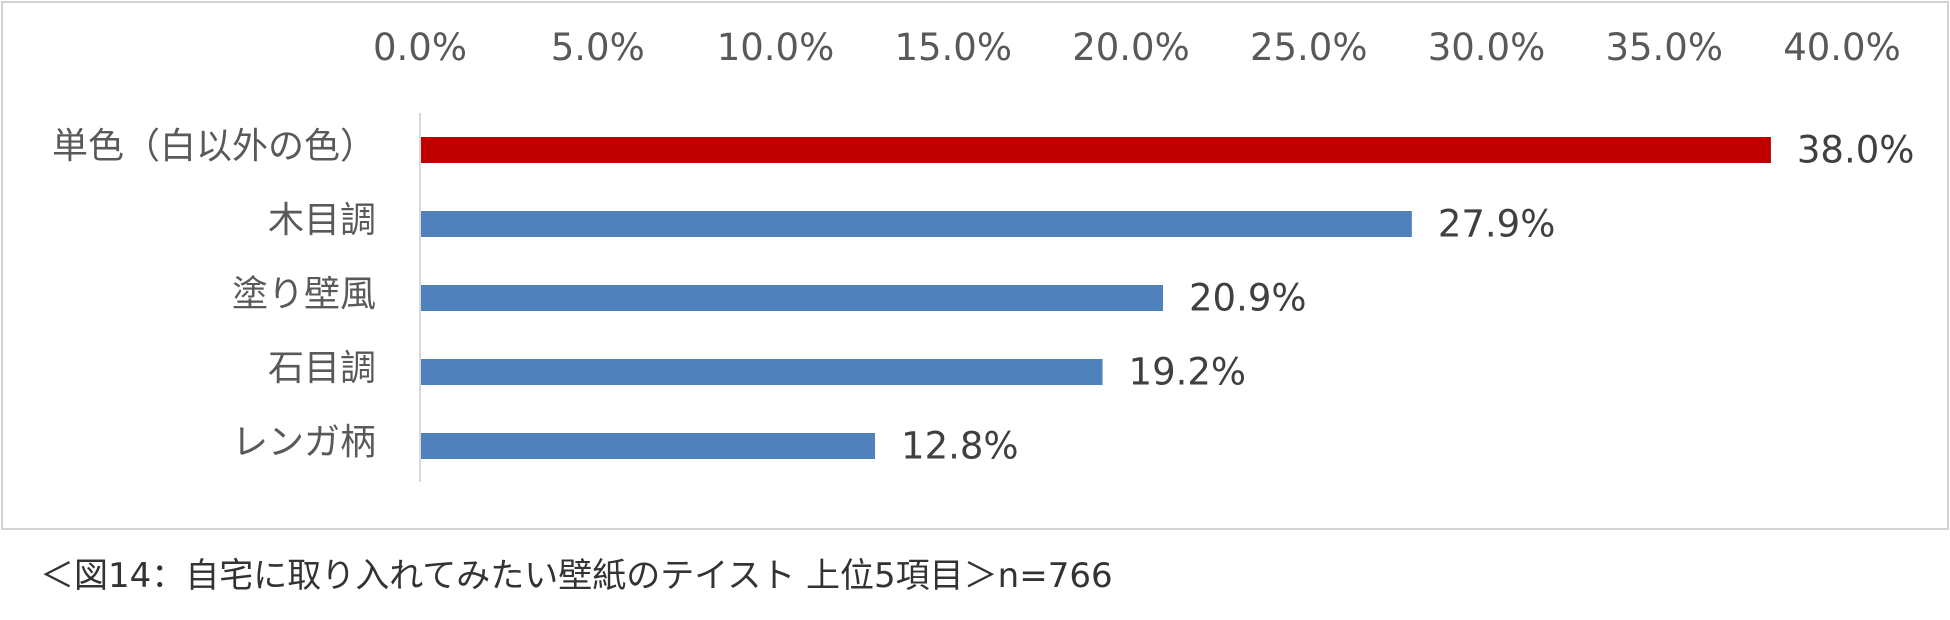  Describe the element at coordinates (304, 442) in the screenshot. I see `category-label: レンガ柄` at that location.